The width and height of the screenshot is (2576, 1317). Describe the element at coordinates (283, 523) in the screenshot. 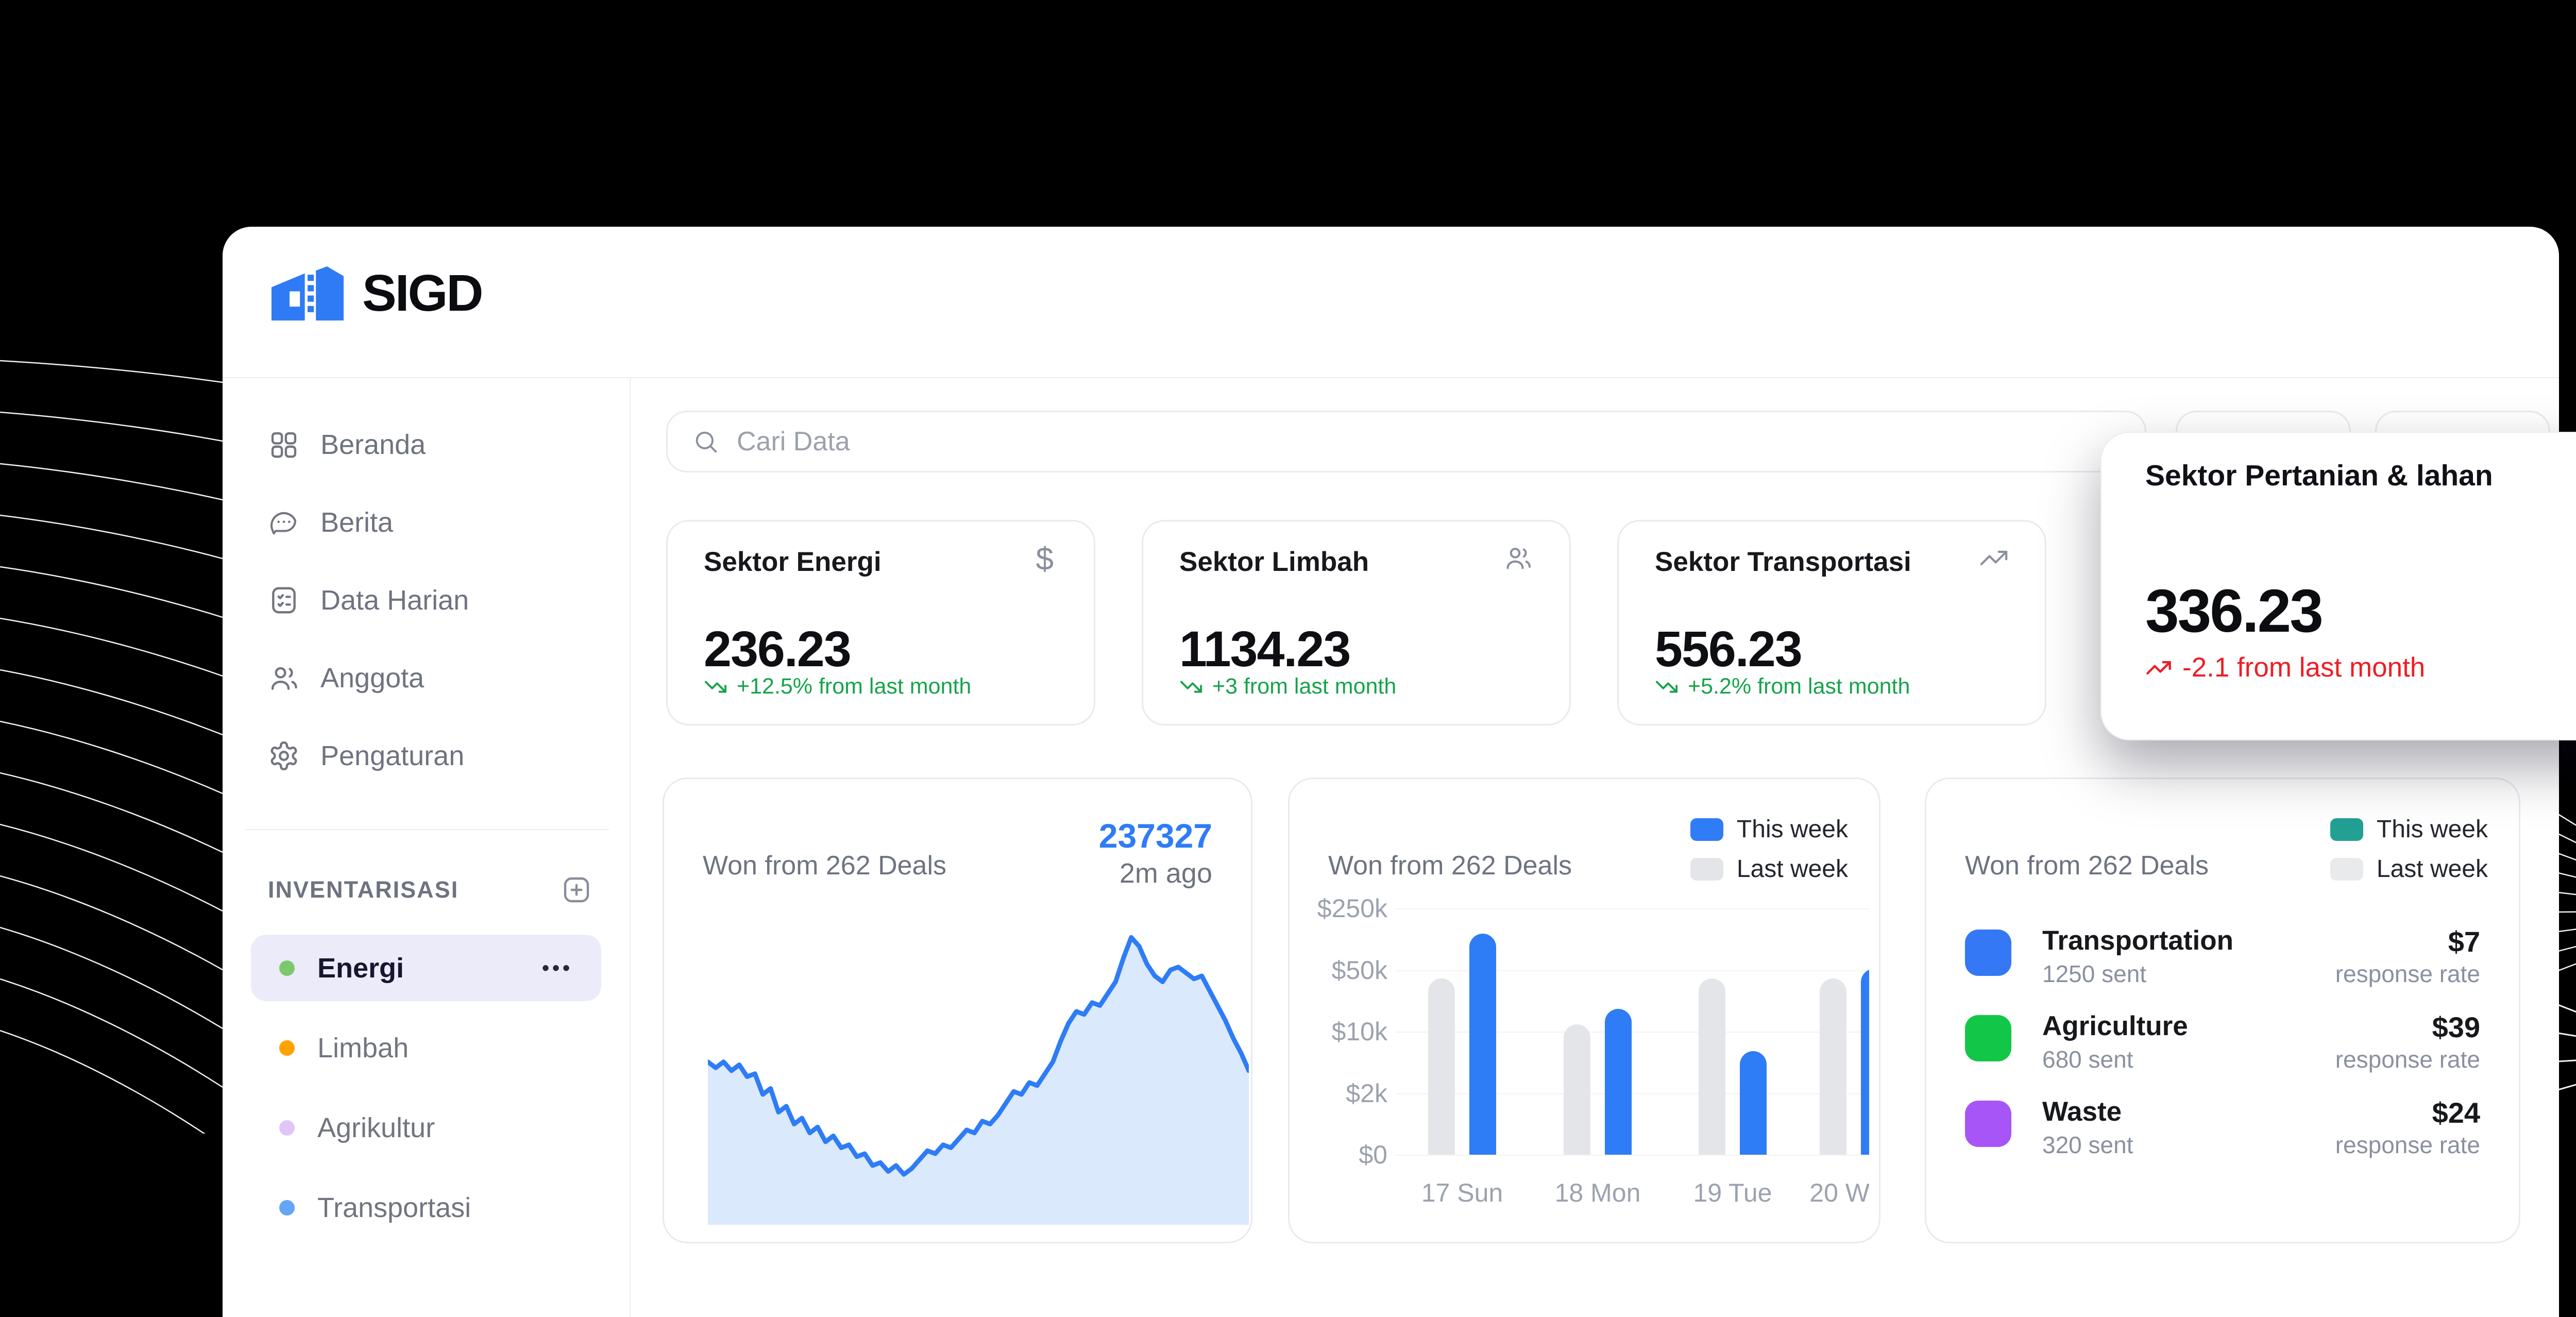

I see `chat-bubble-icon` at that location.